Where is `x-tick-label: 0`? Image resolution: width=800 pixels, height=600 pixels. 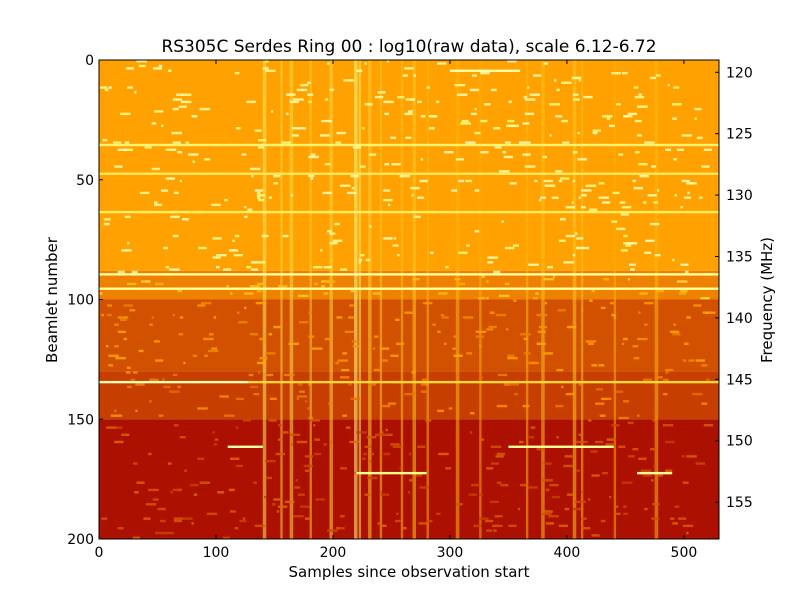 x-tick-label: 0 is located at coordinates (99, 553).